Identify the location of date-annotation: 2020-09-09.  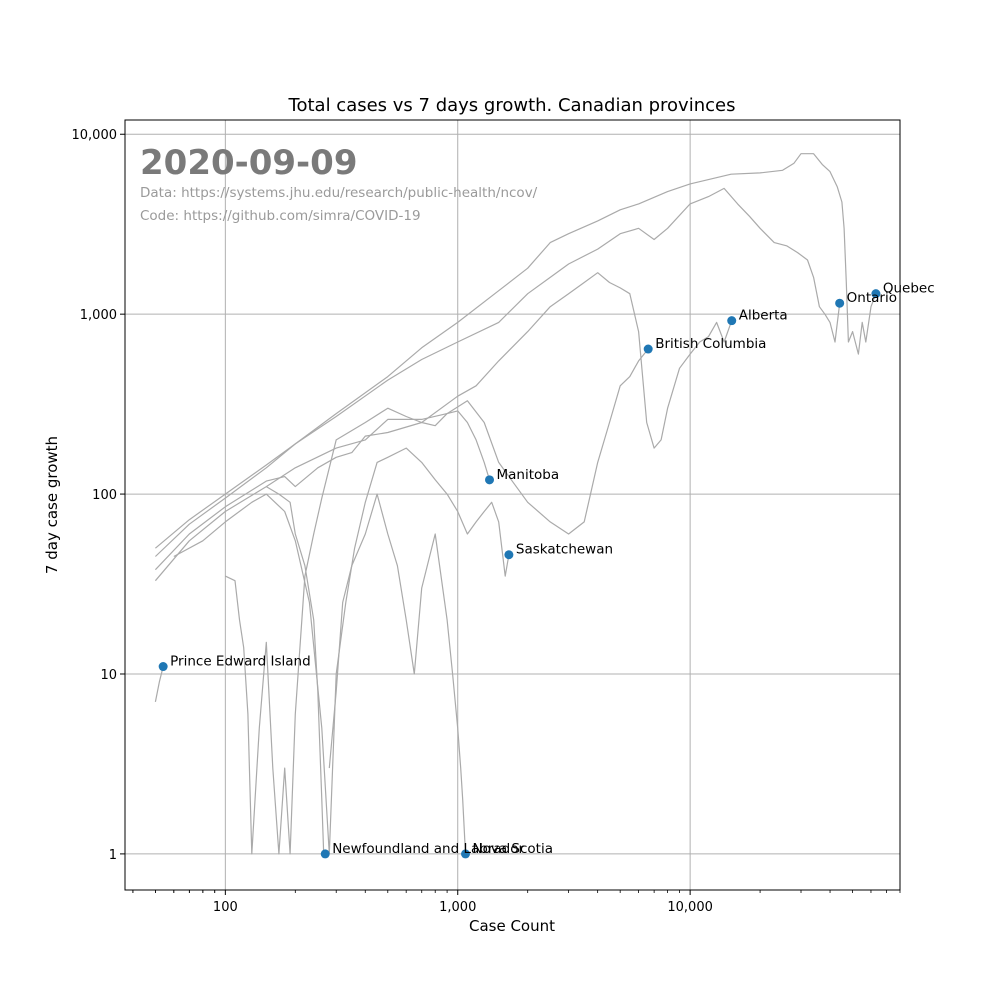
(248, 163).